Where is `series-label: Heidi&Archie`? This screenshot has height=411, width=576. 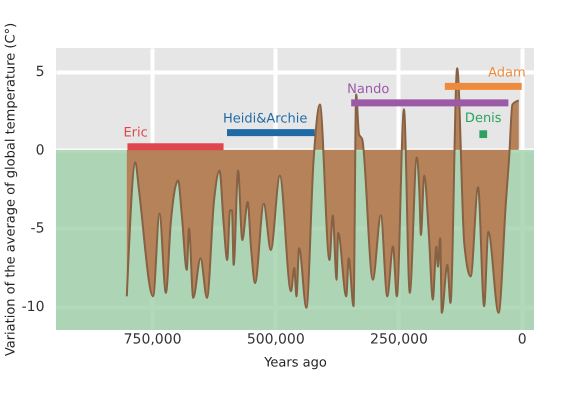 series-label: Heidi&Archie is located at coordinates (265, 119).